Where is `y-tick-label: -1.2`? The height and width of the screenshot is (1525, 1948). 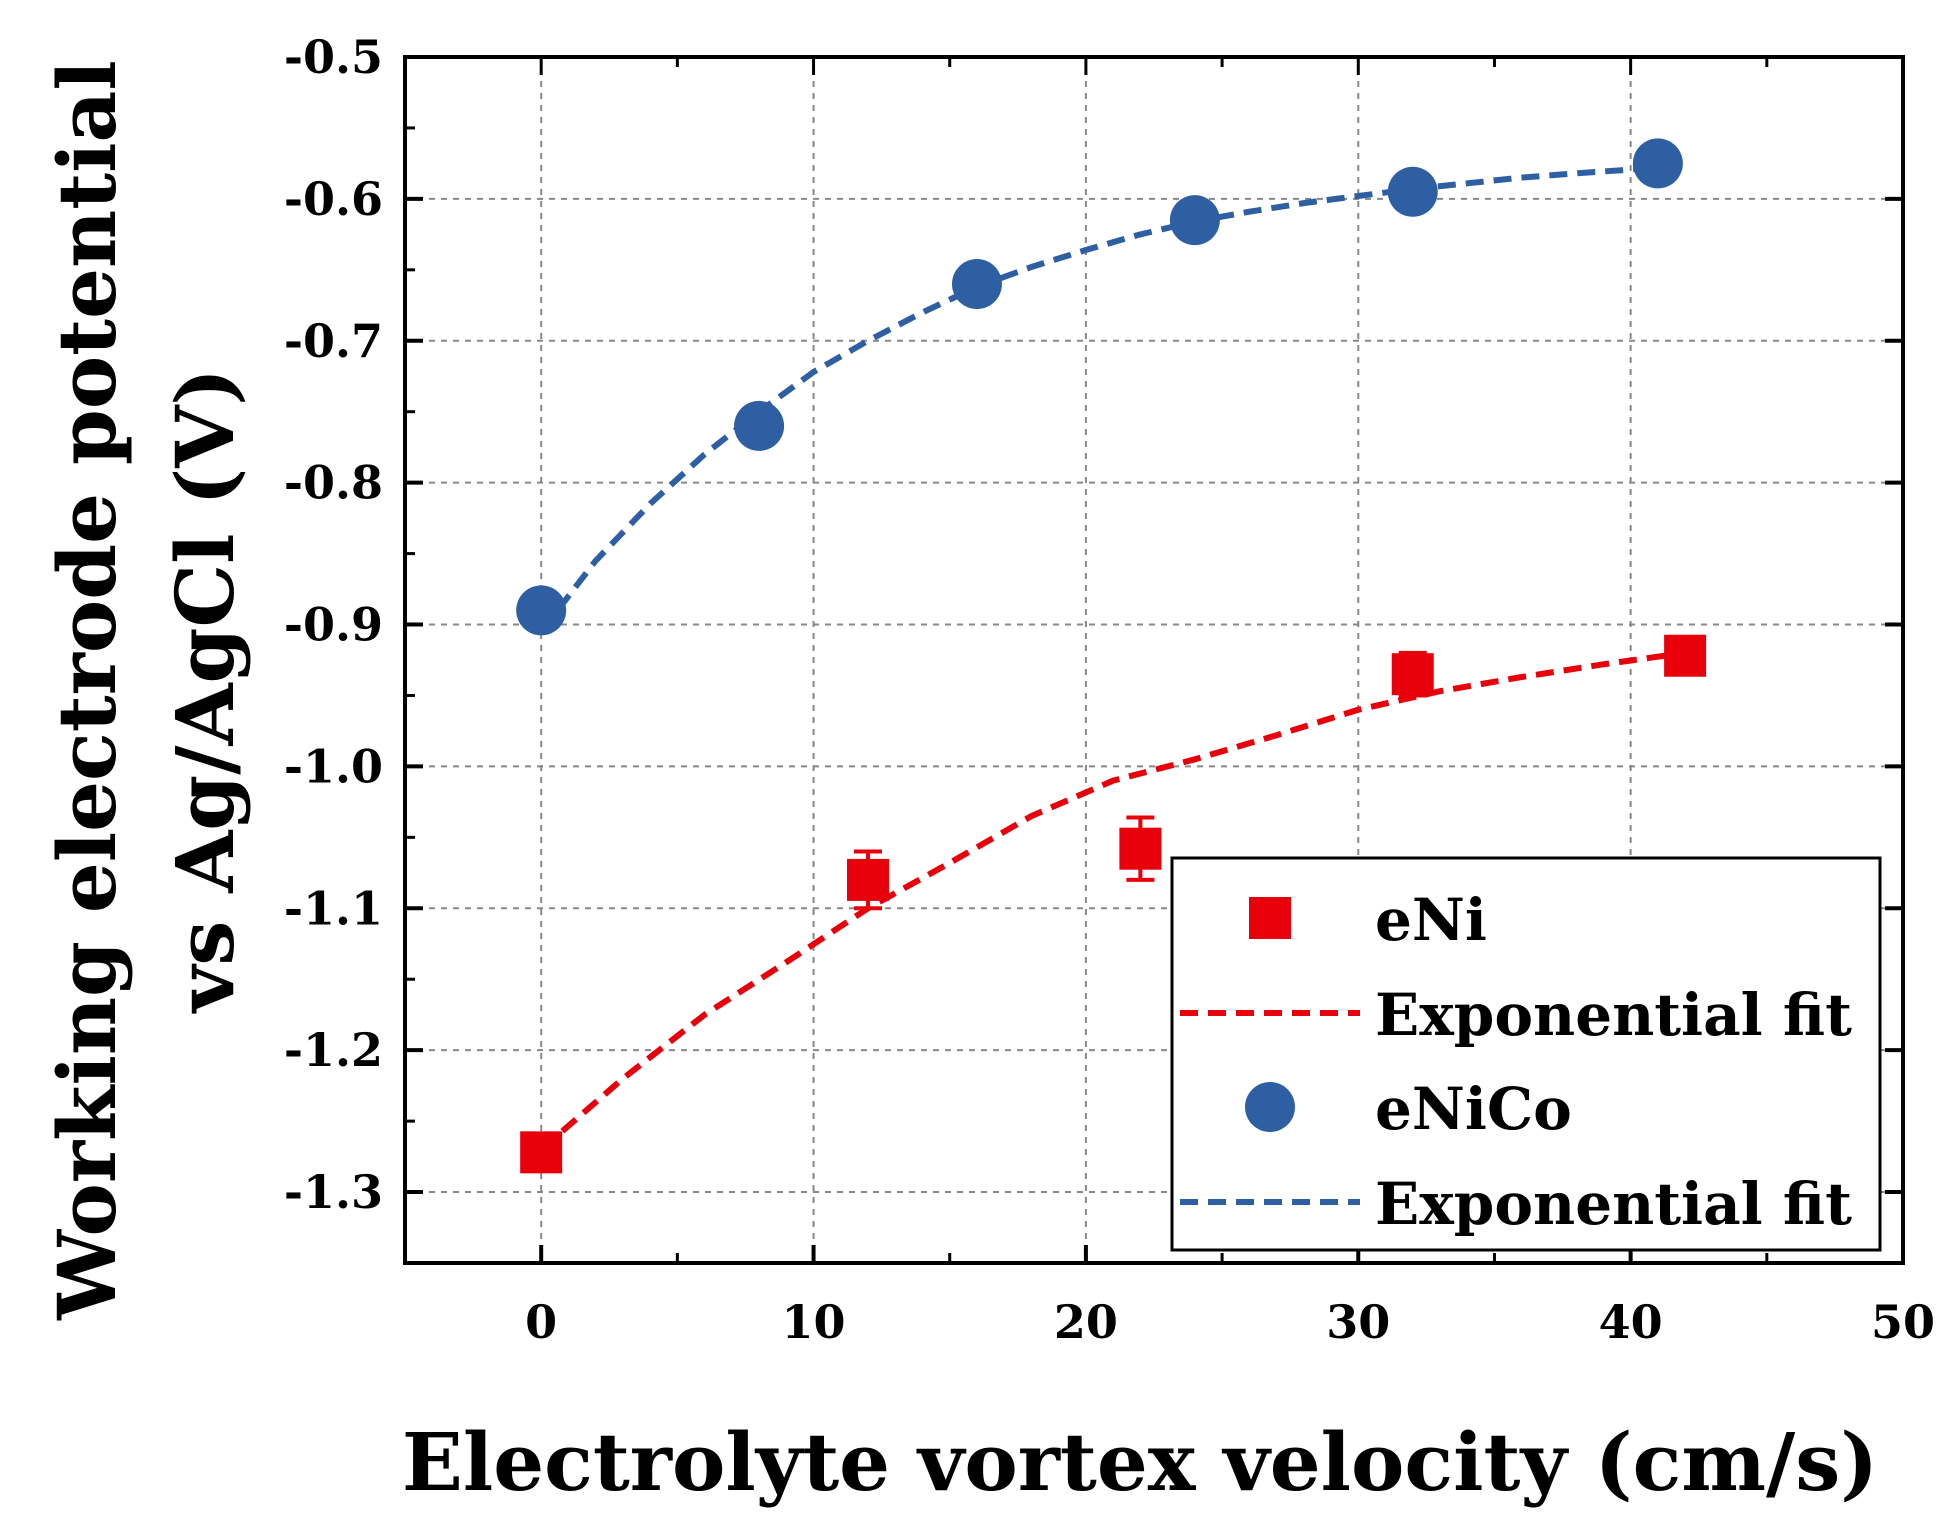
y-tick-label: -1.2 is located at coordinates (333, 1050).